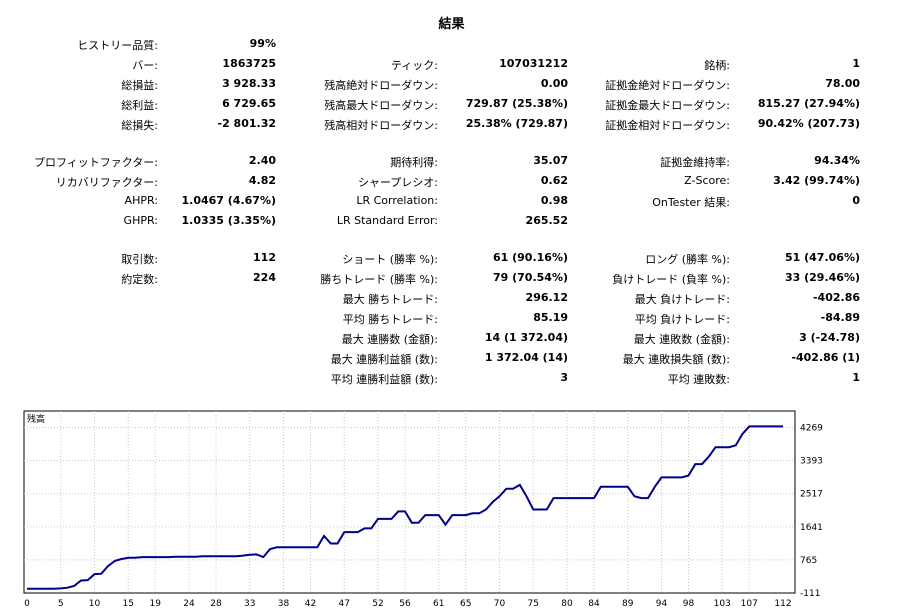  Describe the element at coordinates (829, 337) in the screenshot. I see `stat-value: 3 (-24.78)` at that location.